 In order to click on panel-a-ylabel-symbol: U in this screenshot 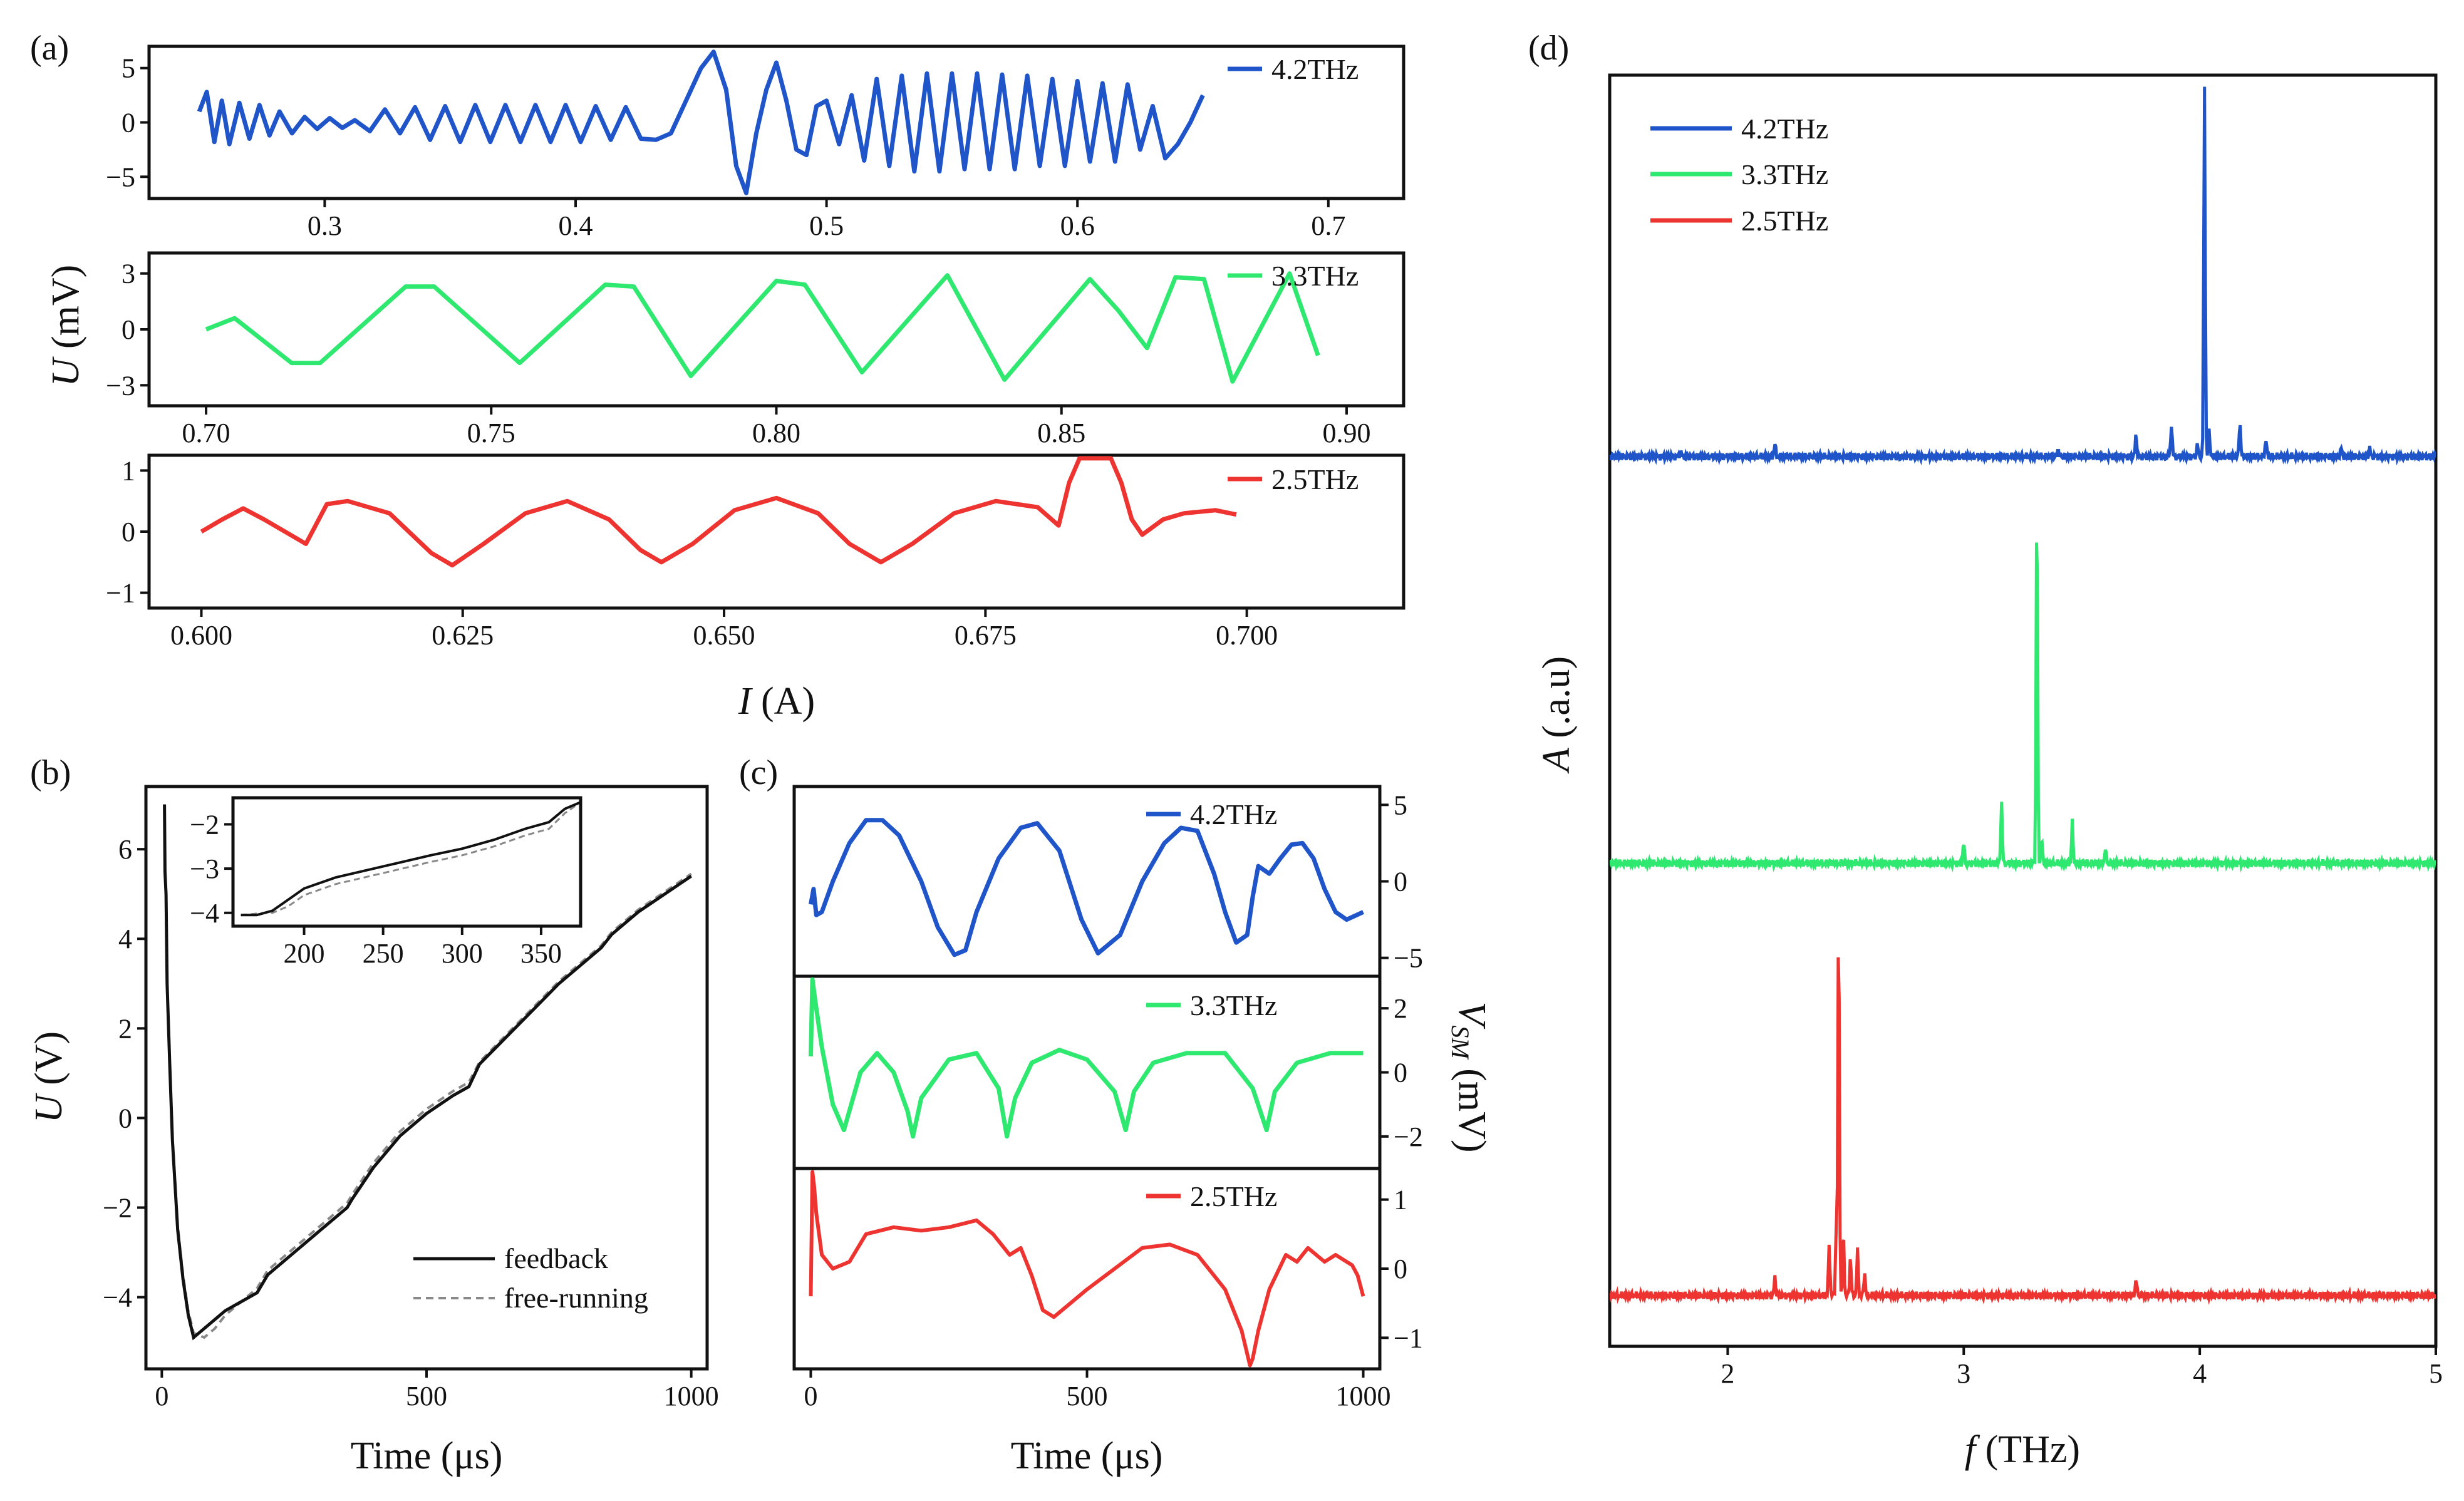, I will do `click(65, 371)`.